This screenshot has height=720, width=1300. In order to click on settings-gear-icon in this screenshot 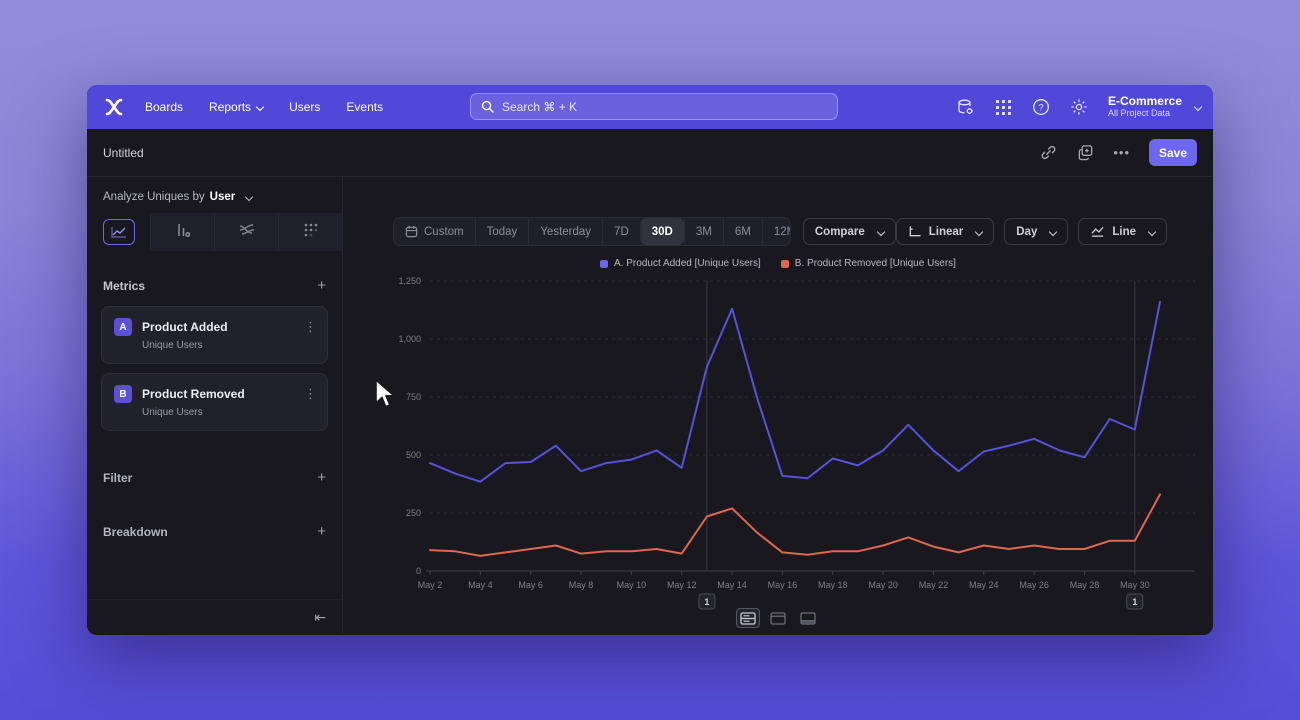, I will do `click(1079, 107)`.